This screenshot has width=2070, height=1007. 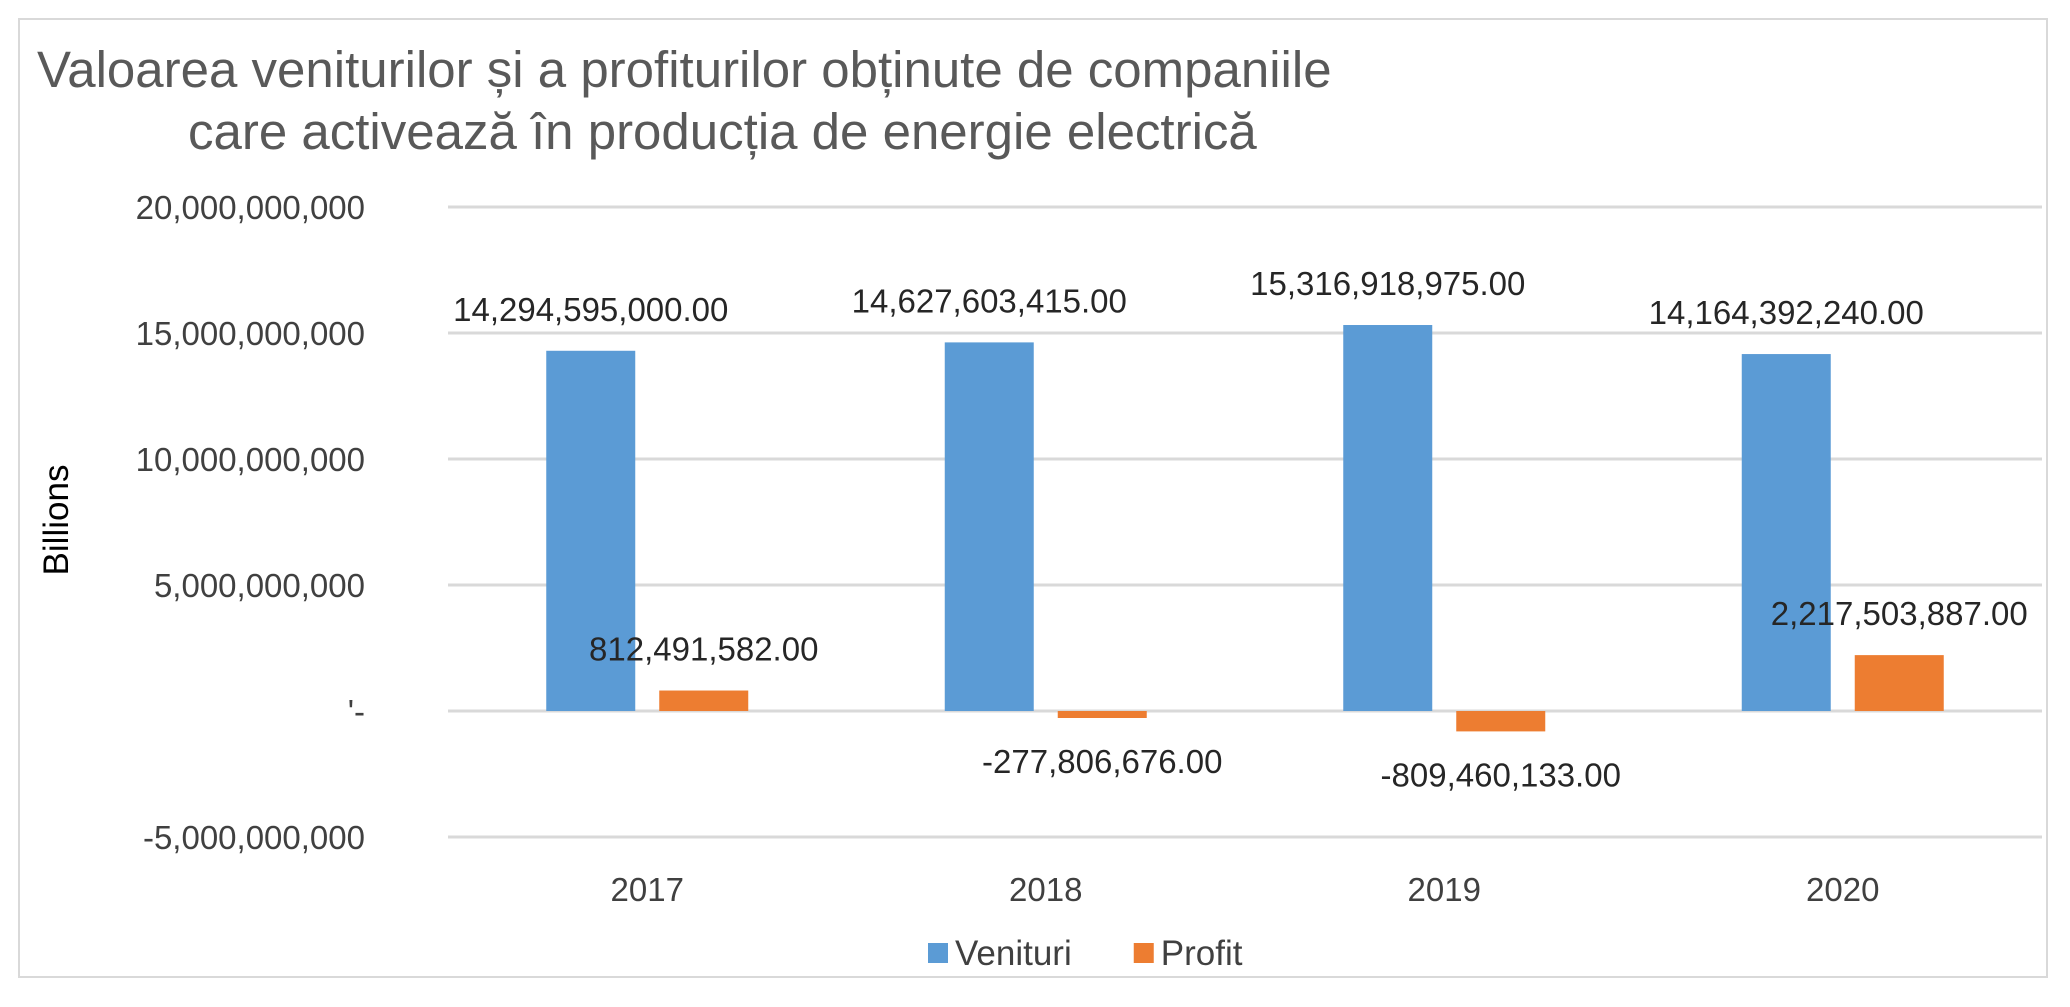 What do you see at coordinates (56, 520) in the screenshot?
I see `y-axis-title: Billions` at bounding box center [56, 520].